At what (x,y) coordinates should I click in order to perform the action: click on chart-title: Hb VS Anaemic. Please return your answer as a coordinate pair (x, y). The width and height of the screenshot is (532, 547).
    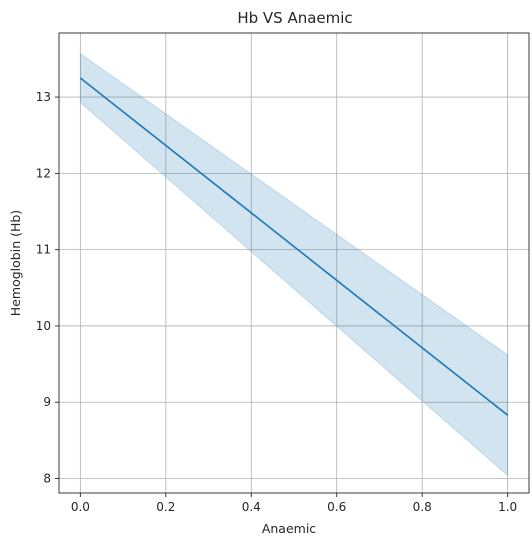
    Looking at the image, I should click on (294, 18).